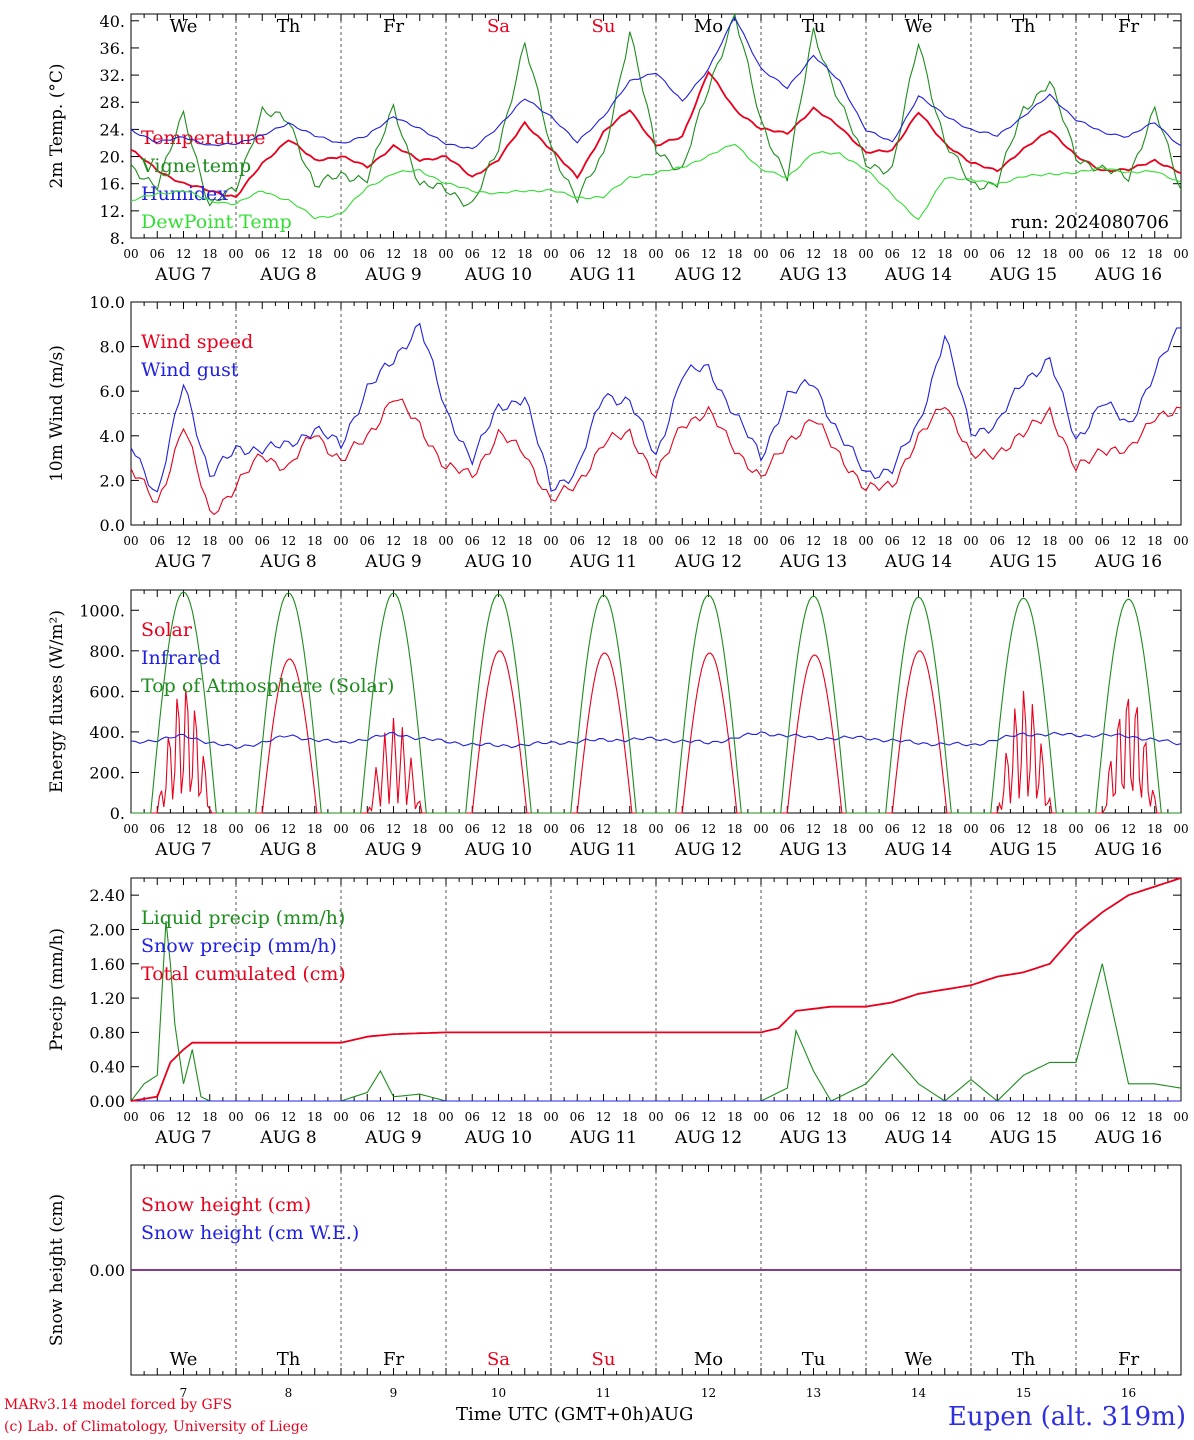 This screenshot has height=1440, width=1194. What do you see at coordinates (498, 26) in the screenshot?
I see `weekday-label: Sa` at bounding box center [498, 26].